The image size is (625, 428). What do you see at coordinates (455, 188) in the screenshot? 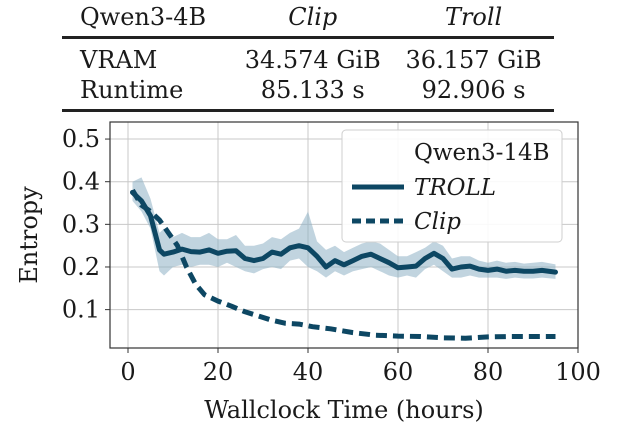
I see `legend-label-troll: TROLL` at bounding box center [455, 188].